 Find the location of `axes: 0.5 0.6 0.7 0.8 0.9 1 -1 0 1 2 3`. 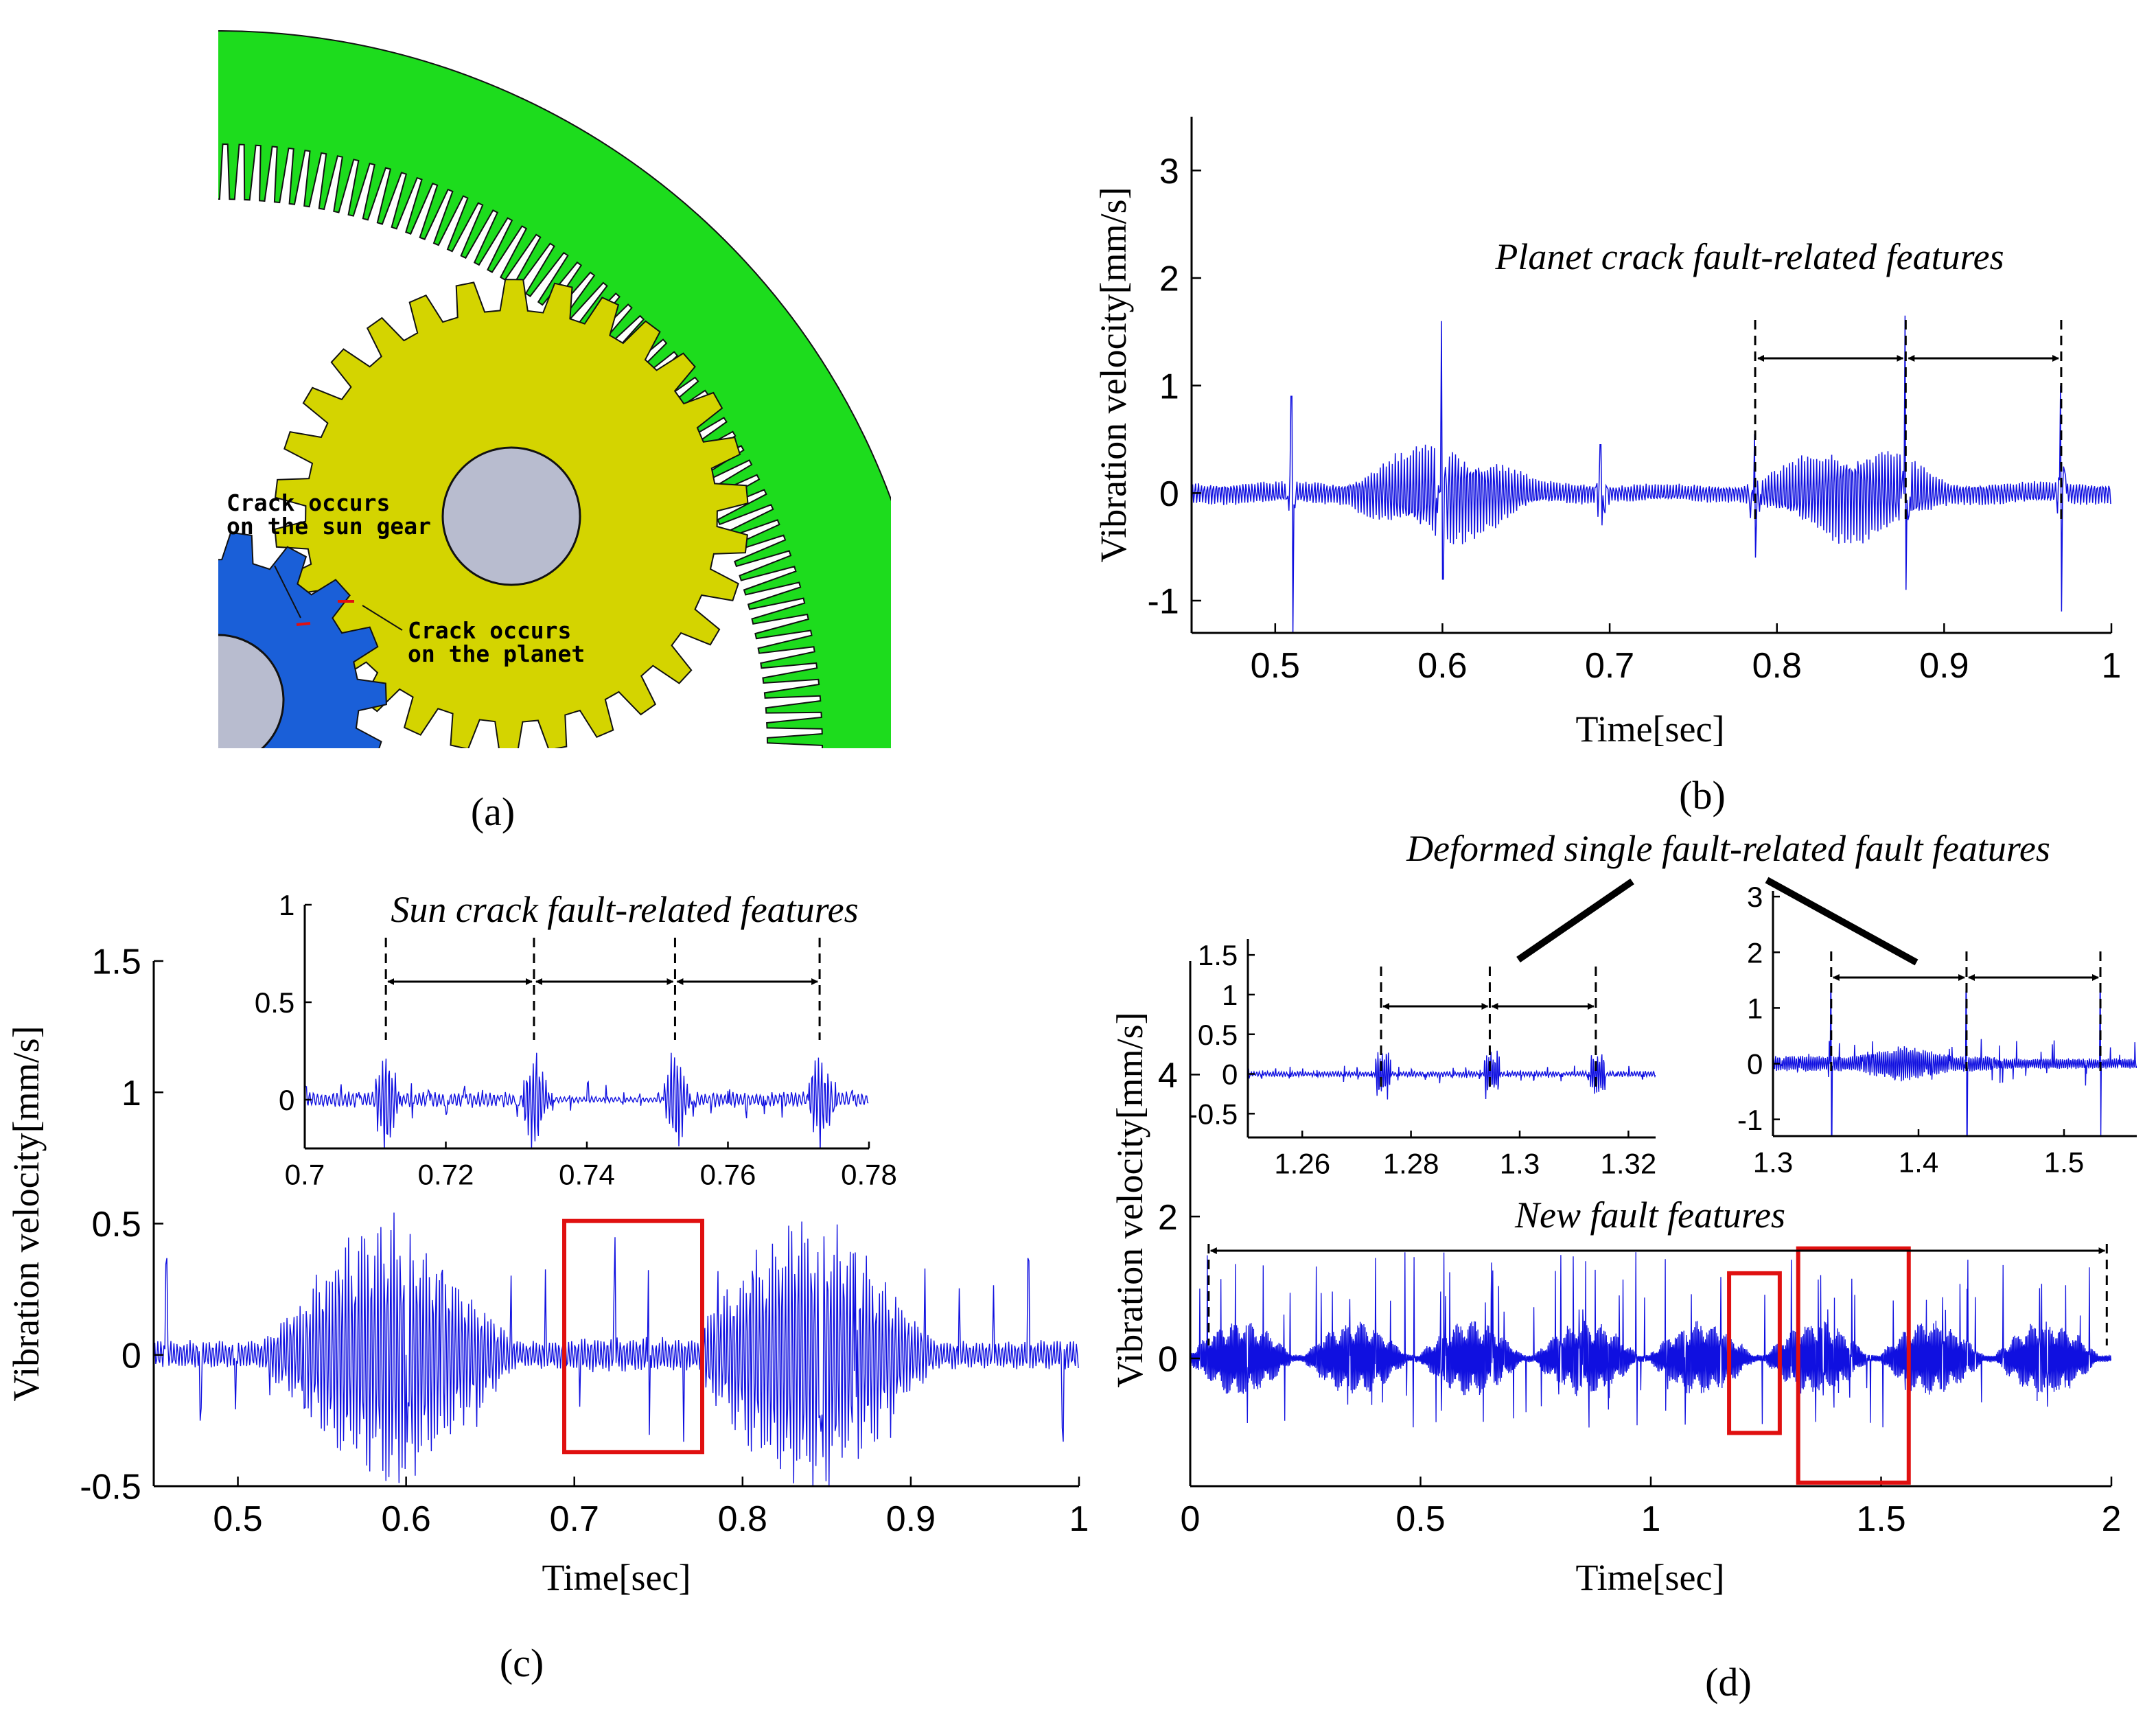

axes: 0.5 0.6 0.7 0.8 0.9 1 -1 0 1 2 3 is located at coordinates (1635, 401).